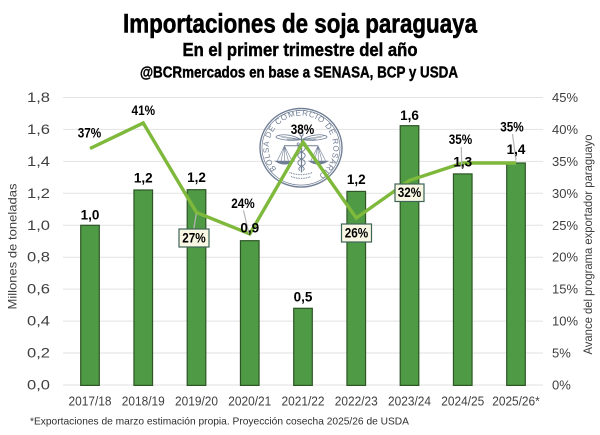 This screenshot has width=600, height=435. Describe the element at coordinates (196, 401) in the screenshot. I see `svg-text: 2019/20` at that location.